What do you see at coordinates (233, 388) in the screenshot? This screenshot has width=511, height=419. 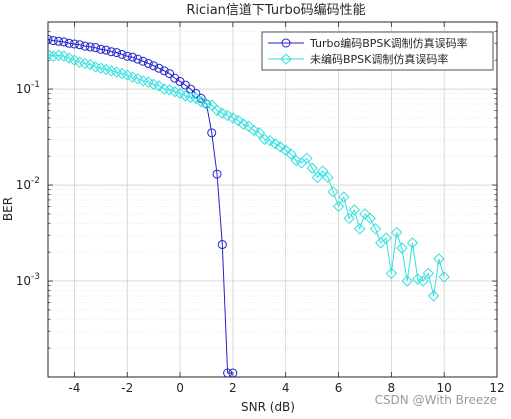 I see `x-tick-label: 2` at bounding box center [233, 388].